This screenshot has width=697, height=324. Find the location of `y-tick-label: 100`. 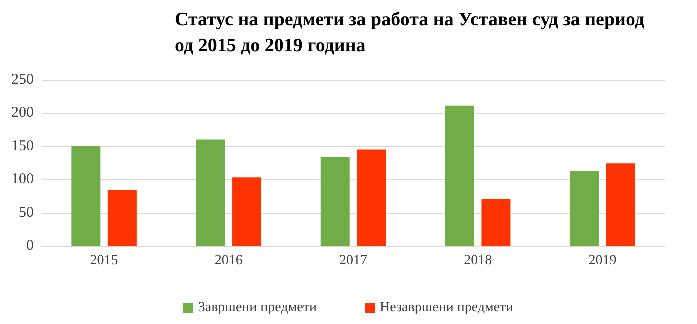

y-tick-label: 100 is located at coordinates (23, 180).